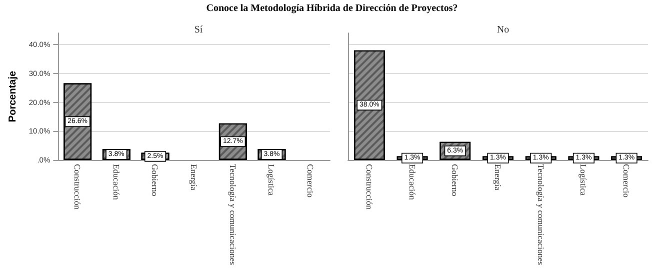  Describe the element at coordinates (198, 30) in the screenshot. I see `chart-subtitle: Sí` at that location.